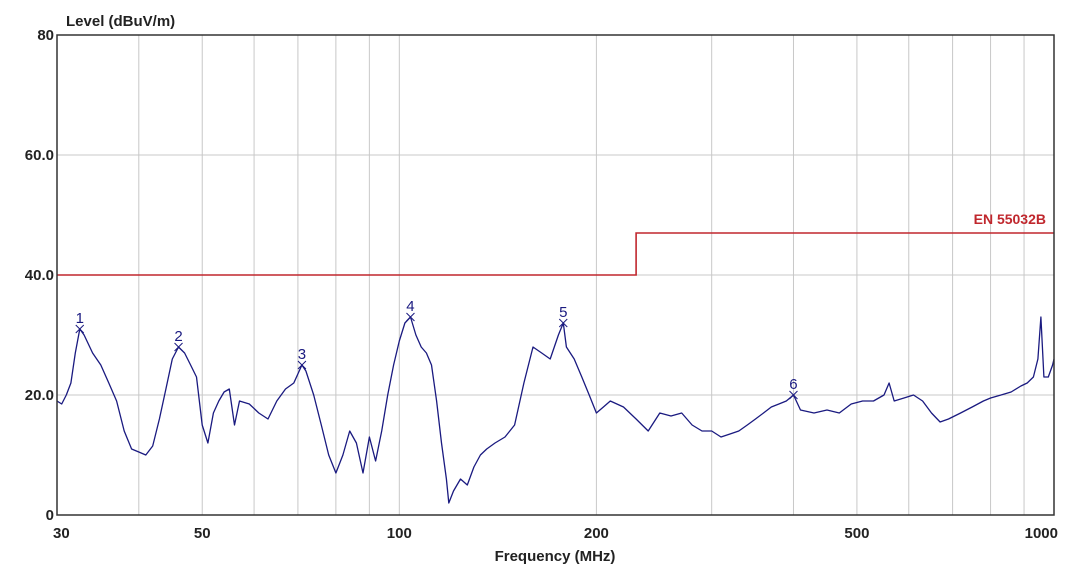 The image size is (1074, 576). Describe the element at coordinates (61, 533) in the screenshot. I see `x-tick-label-30: 30` at that location.